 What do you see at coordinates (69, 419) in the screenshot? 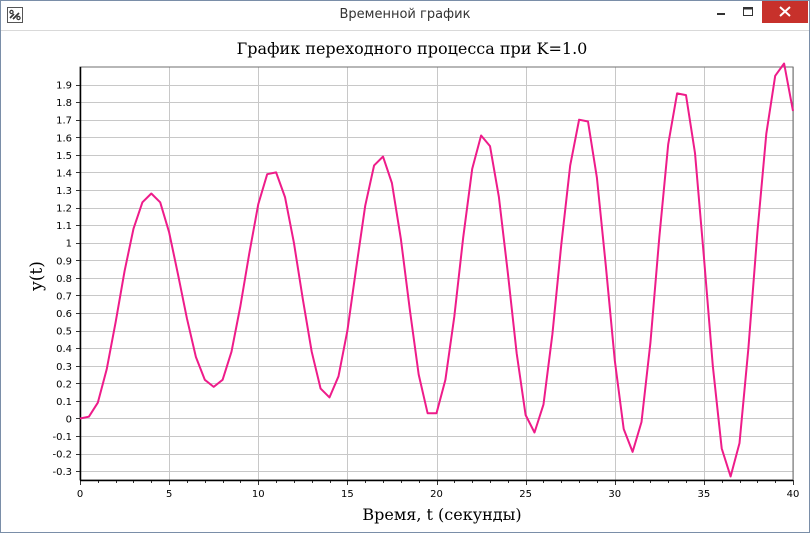
I see `y-tick-label: 0` at bounding box center [69, 419].